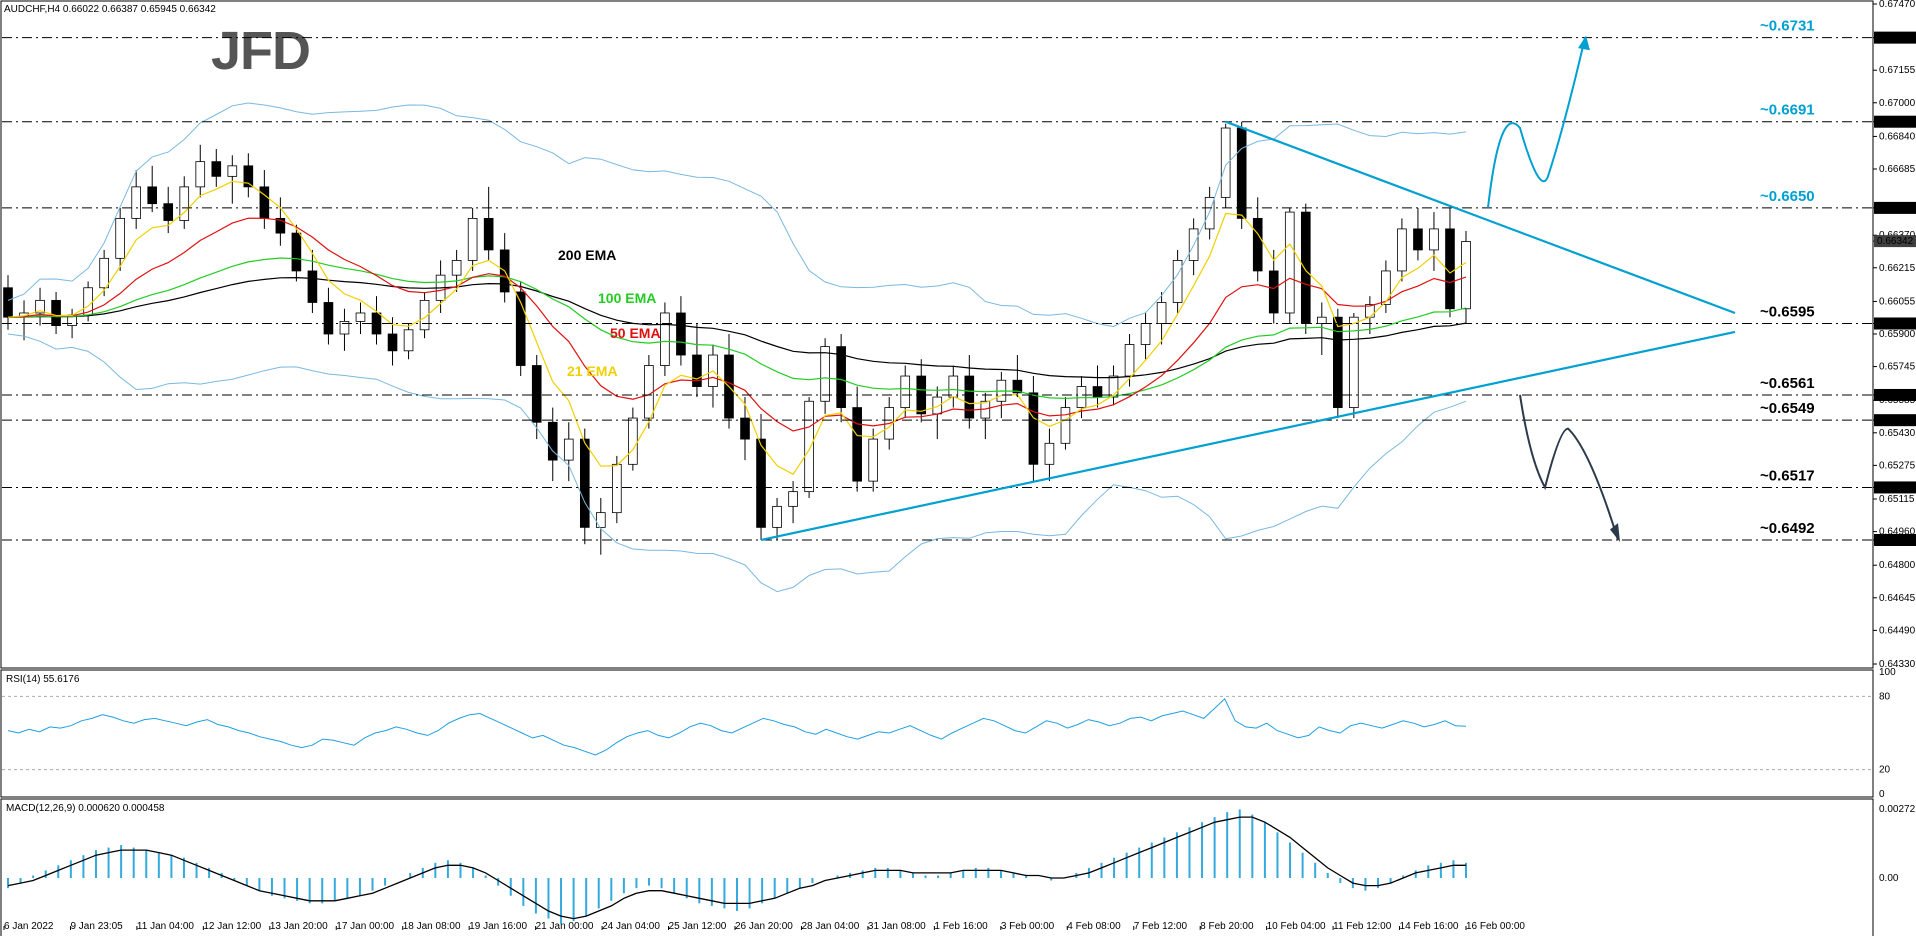 The image size is (1916, 936). Describe the element at coordinates (1787, 528) in the screenshot. I see `level-label: ~0.6492` at that location.